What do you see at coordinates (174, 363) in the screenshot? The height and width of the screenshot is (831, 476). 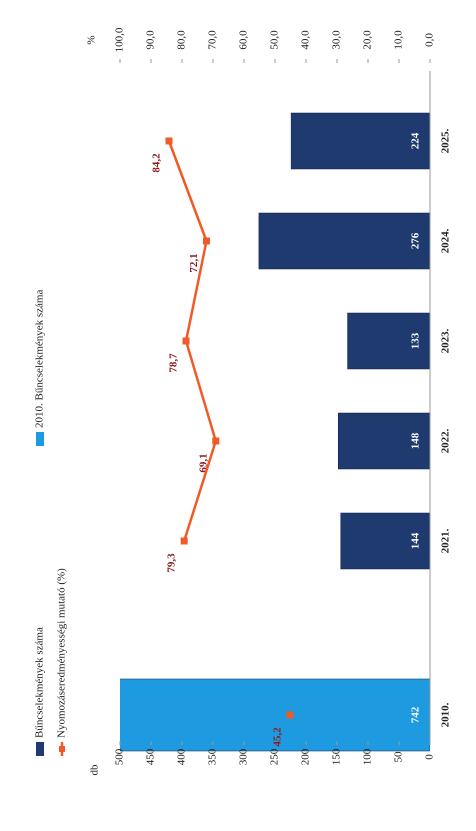 I see `line-value-label: 78,7` at bounding box center [174, 363].